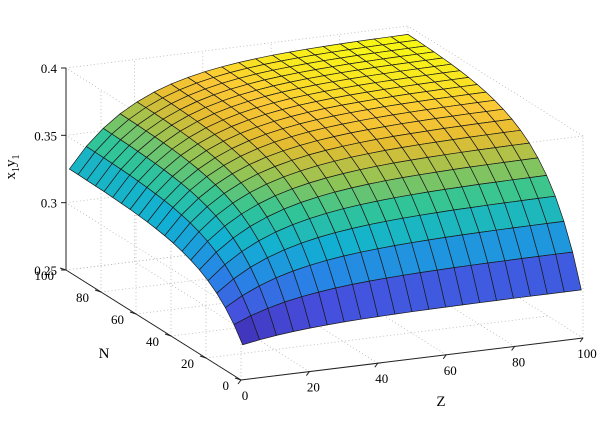  What do you see at coordinates (226, 385) in the screenshot?
I see `y-tick-label: 0` at bounding box center [226, 385].